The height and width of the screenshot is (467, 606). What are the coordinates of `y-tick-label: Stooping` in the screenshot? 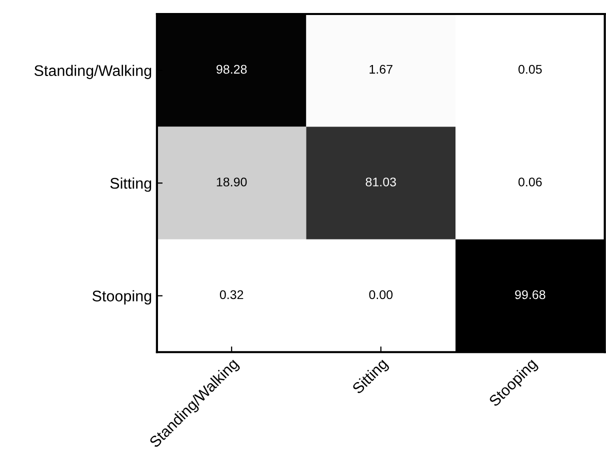 It's located at (122, 297).